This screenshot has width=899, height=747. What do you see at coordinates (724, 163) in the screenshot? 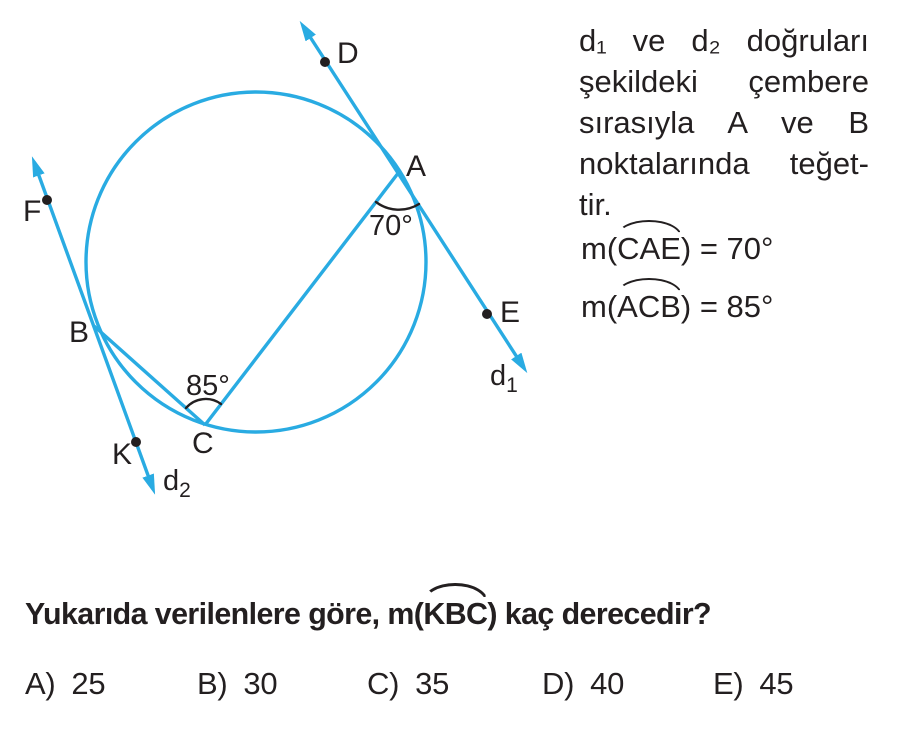
I see `problem-line-4: noktalarında teğet-` at bounding box center [724, 163].